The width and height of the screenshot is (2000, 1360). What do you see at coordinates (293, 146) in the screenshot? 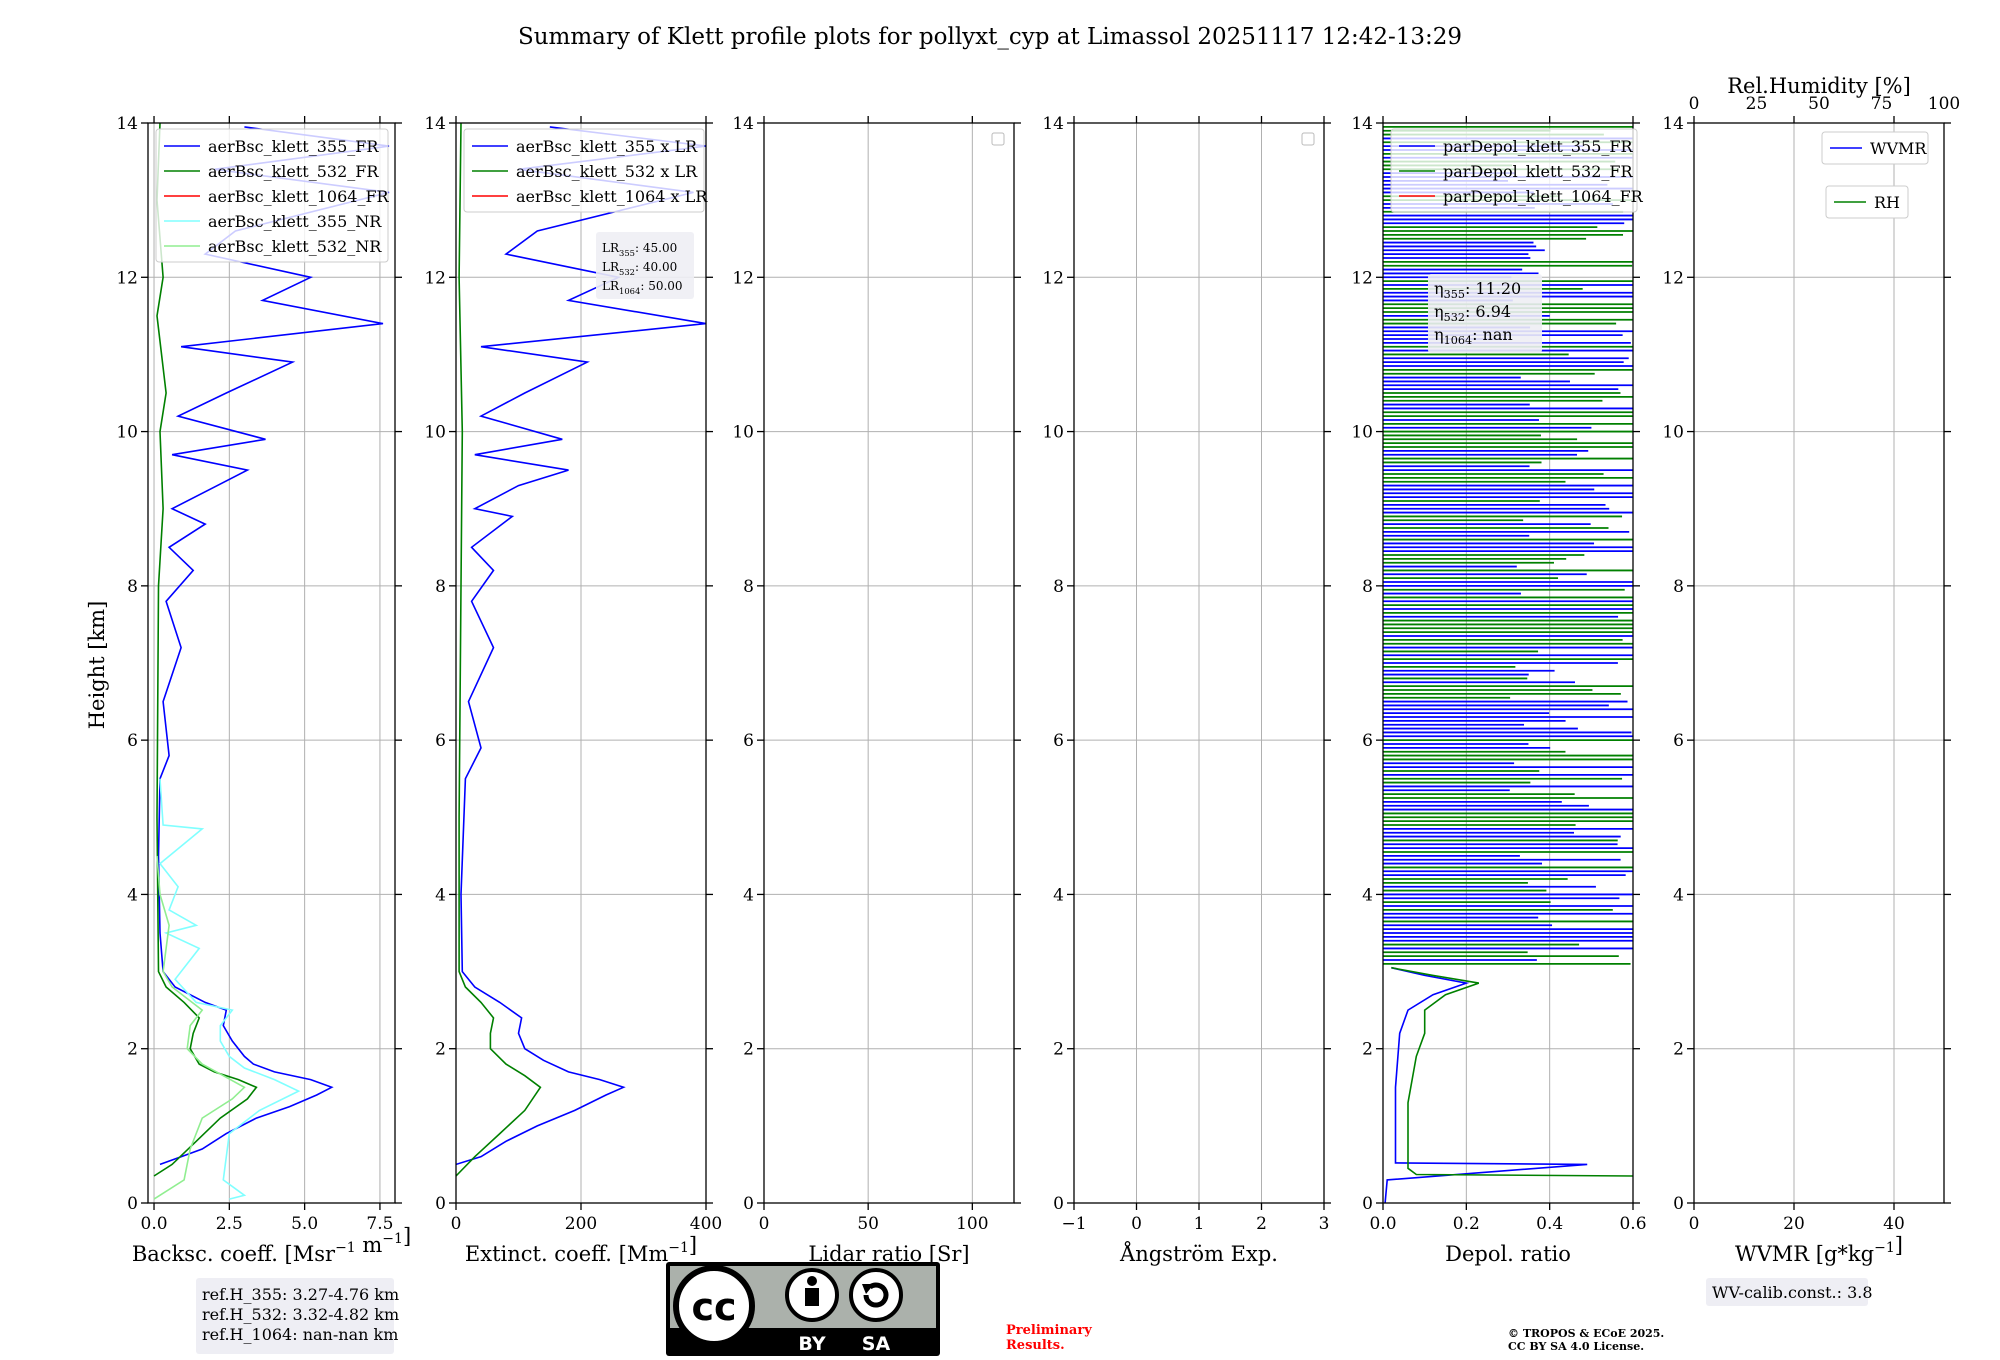
I see `legend-entry: aerBsc_klett_355_FR` at bounding box center [293, 146].